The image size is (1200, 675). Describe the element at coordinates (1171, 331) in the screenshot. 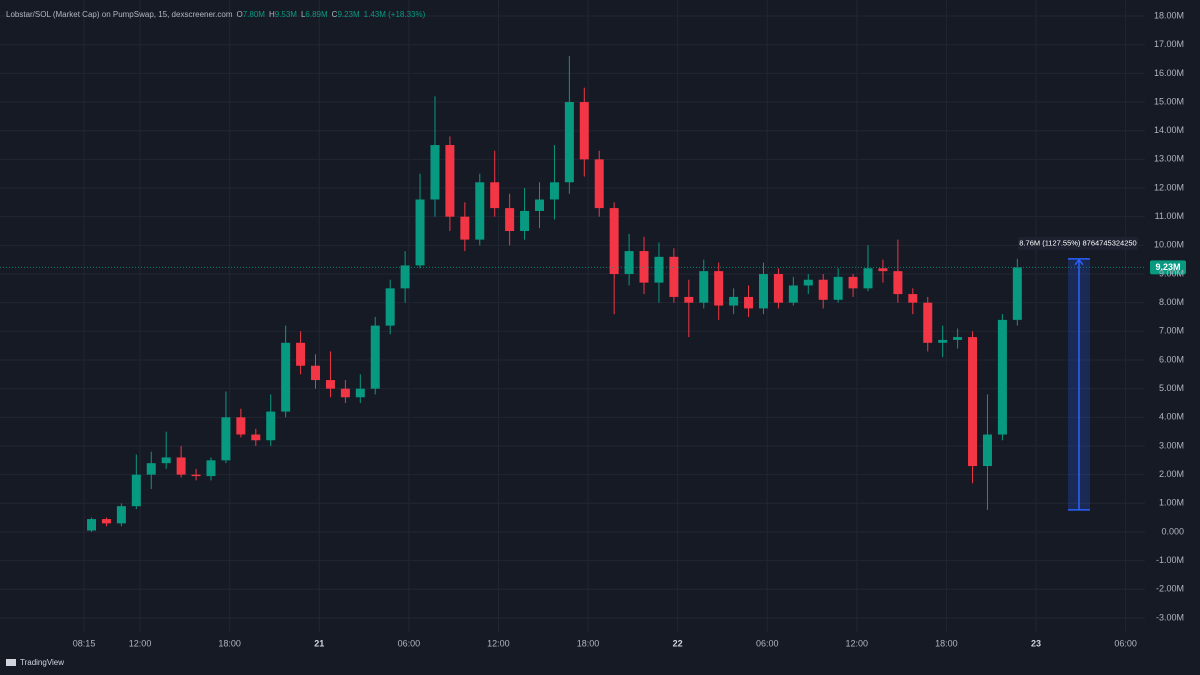

I see `y-tick-label: 7.00M` at that location.